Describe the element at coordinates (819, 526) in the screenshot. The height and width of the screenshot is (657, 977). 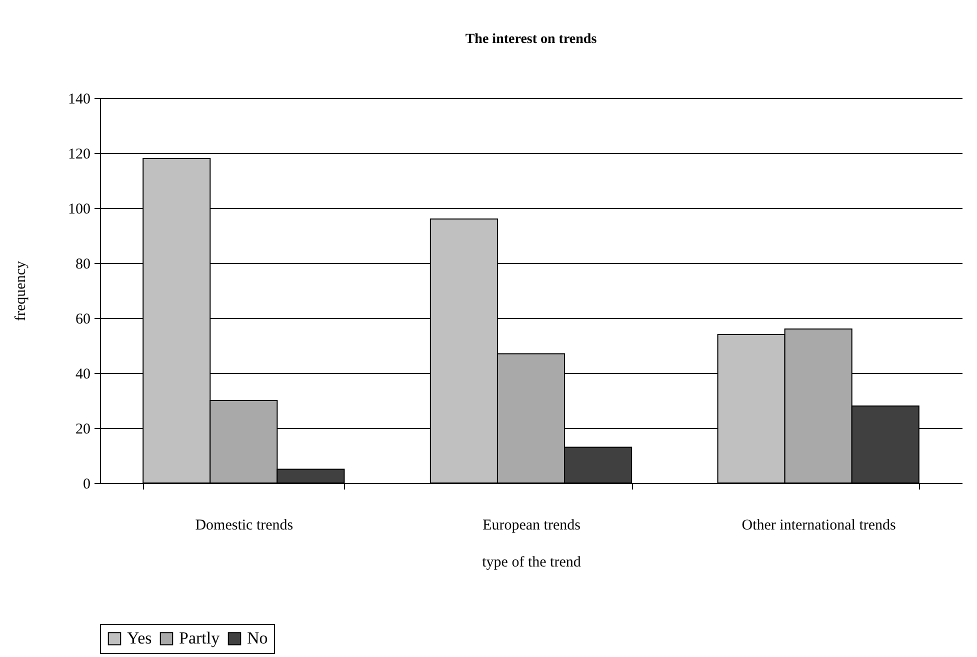
I see `x-tick-label: Other international trends` at that location.